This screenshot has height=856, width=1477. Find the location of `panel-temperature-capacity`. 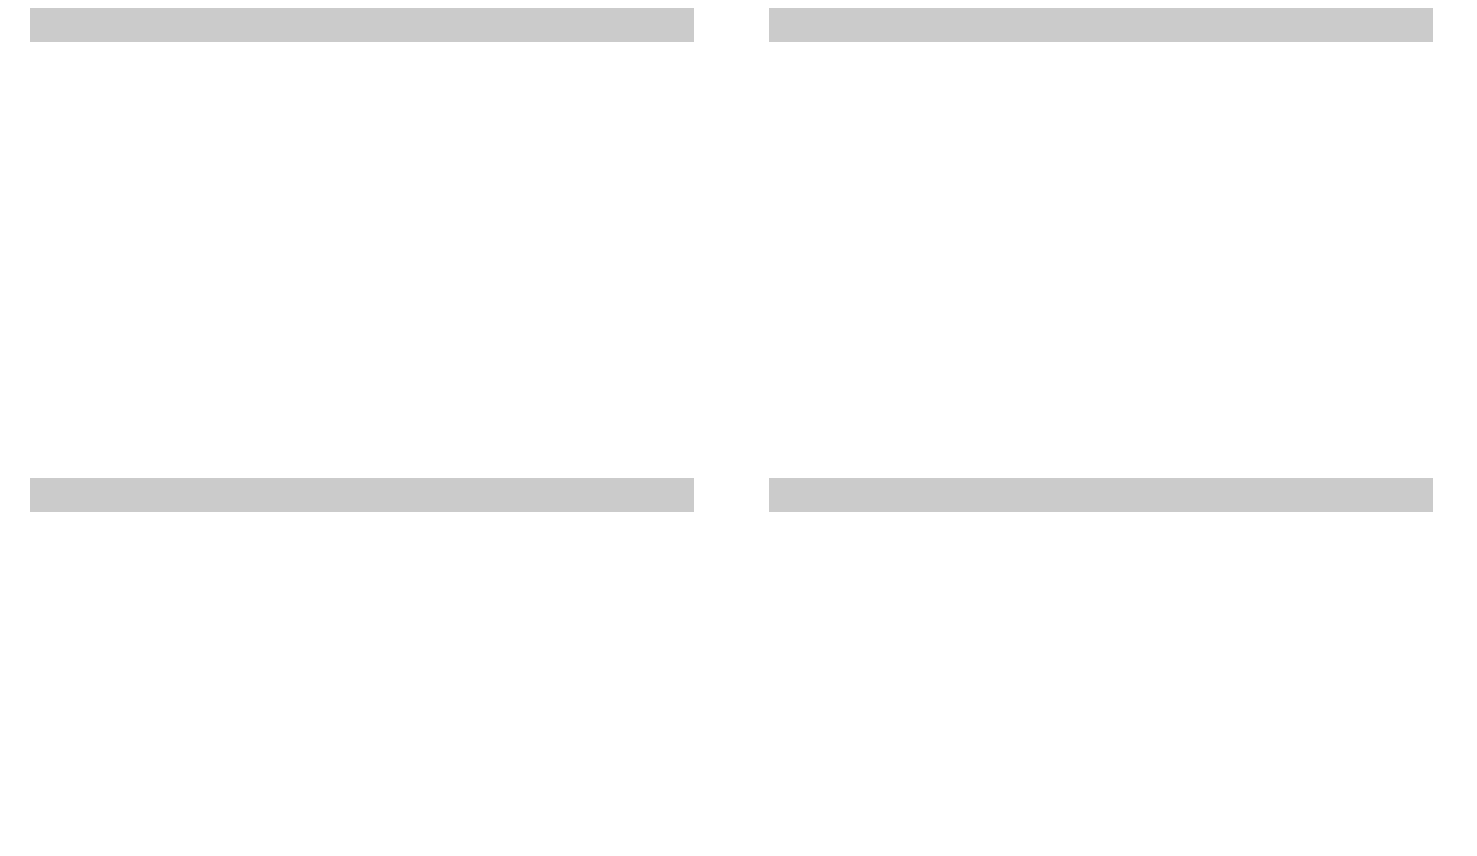

panel-temperature-capacity is located at coordinates (362, 499).